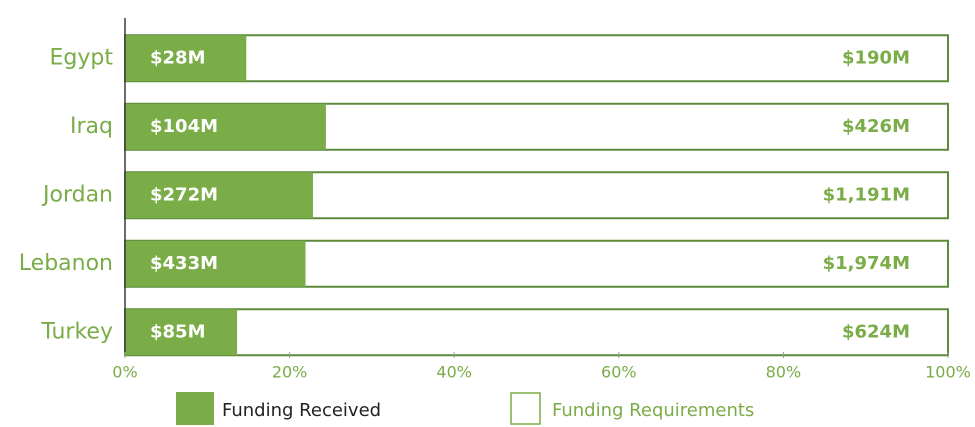  I want to click on x-tick-label: 0%, so click(124, 372).